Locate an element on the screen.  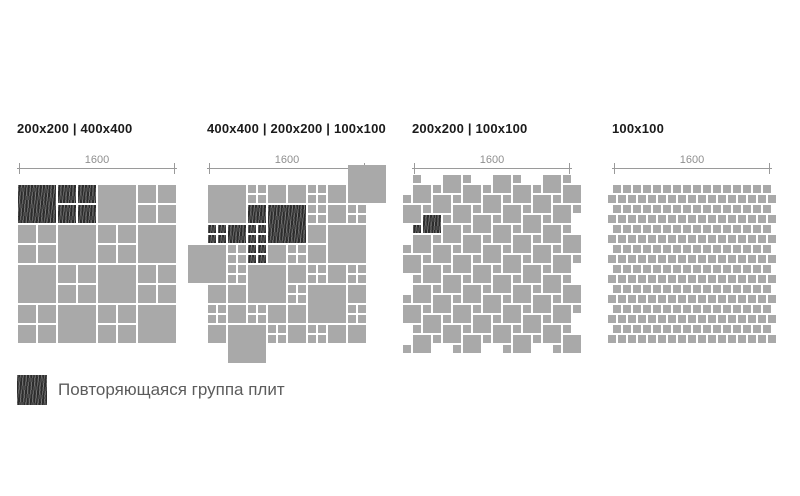
dimension-rule is located at coordinates (97, 168).